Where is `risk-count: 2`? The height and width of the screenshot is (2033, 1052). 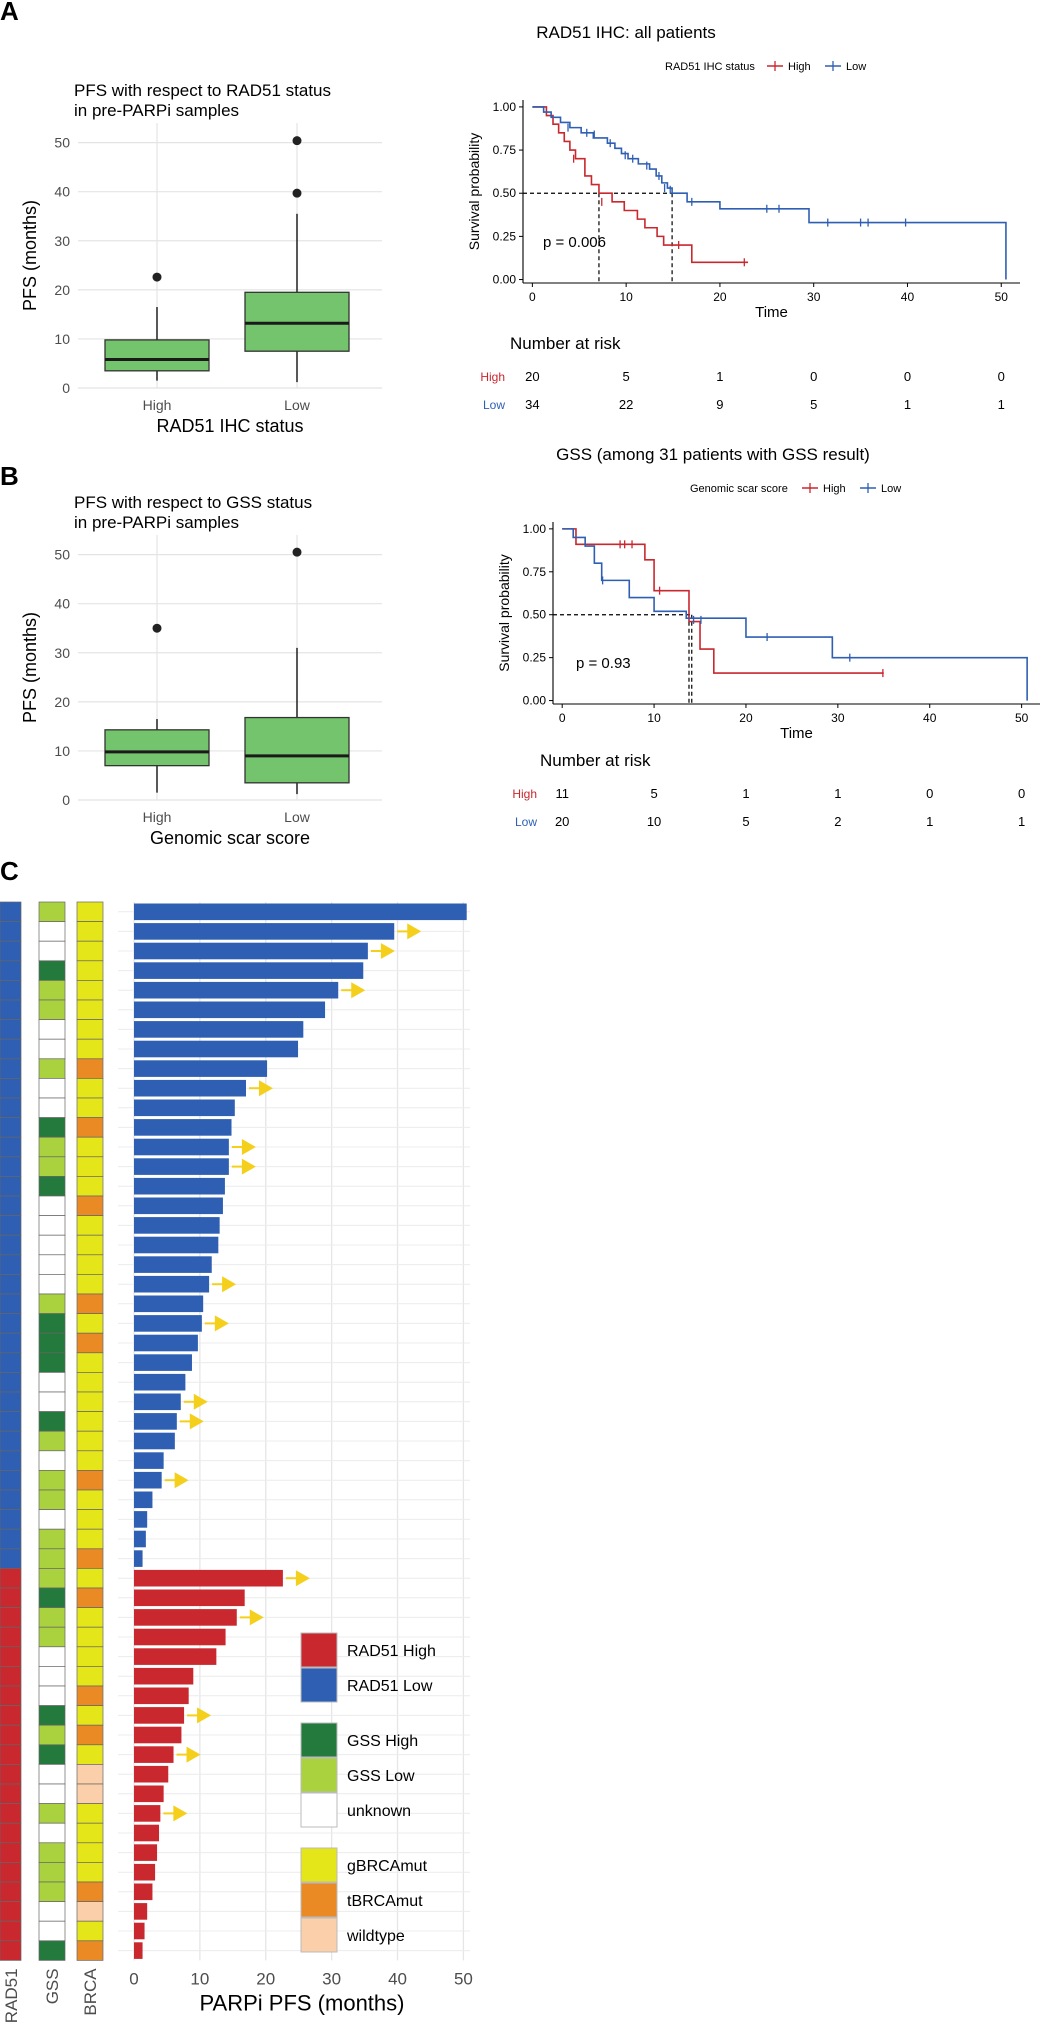
risk-count: 2 is located at coordinates (837, 821).